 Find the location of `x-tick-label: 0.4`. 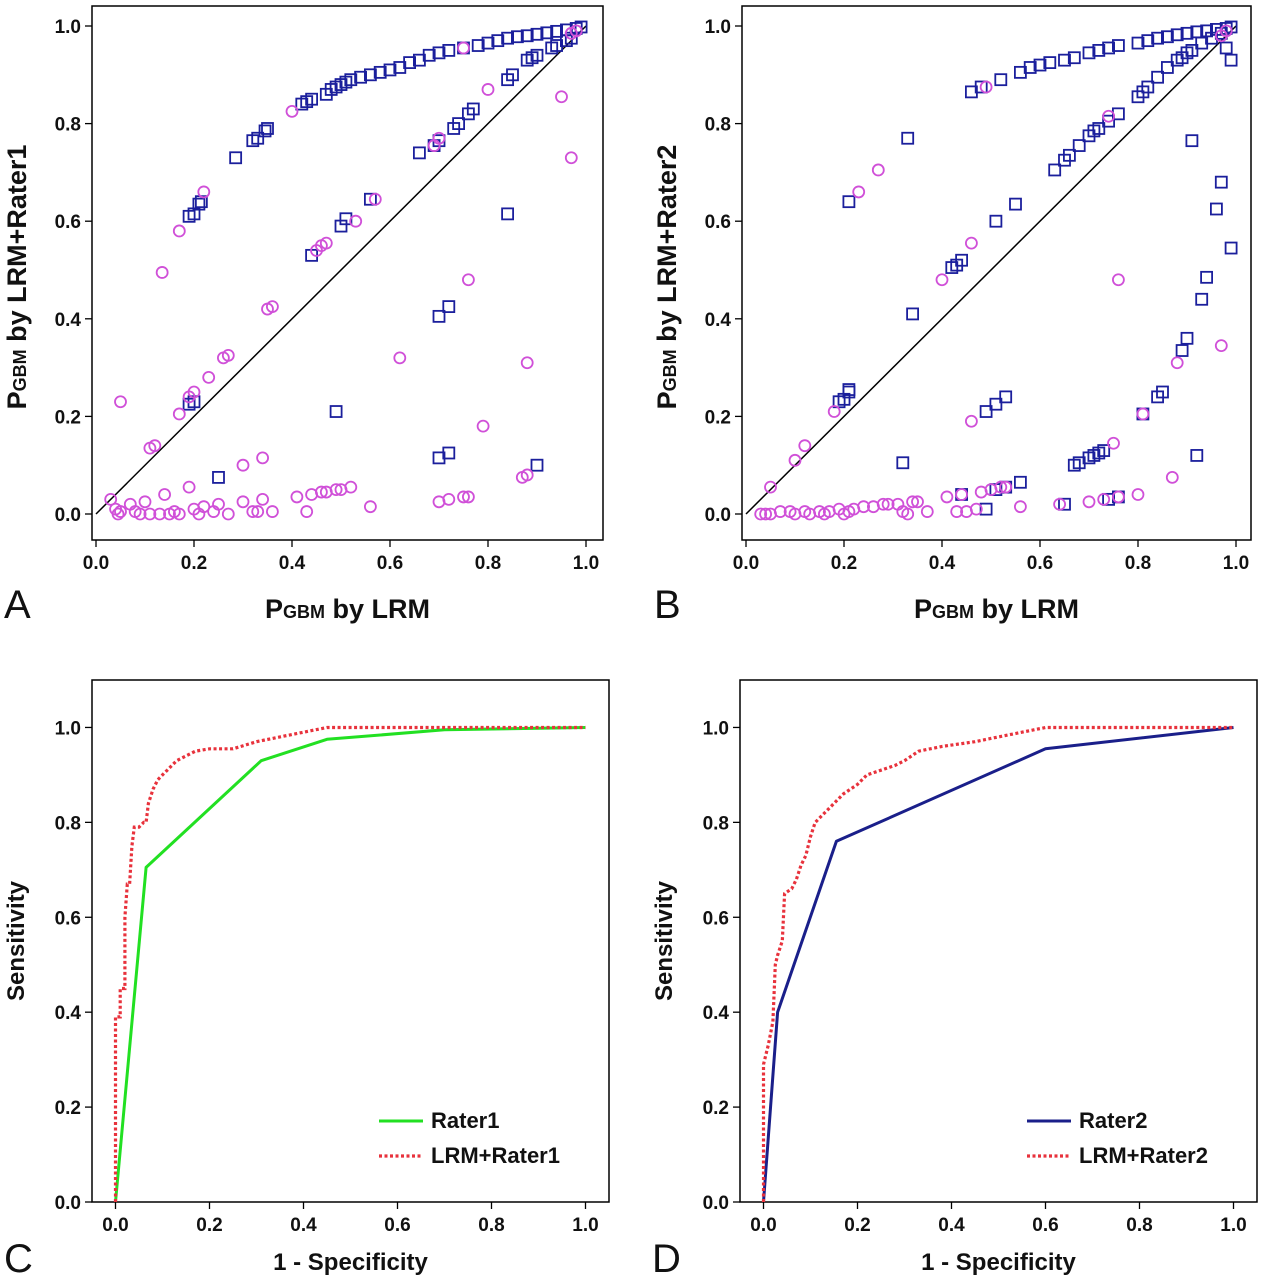

x-tick-label: 0.4 is located at coordinates (942, 563).